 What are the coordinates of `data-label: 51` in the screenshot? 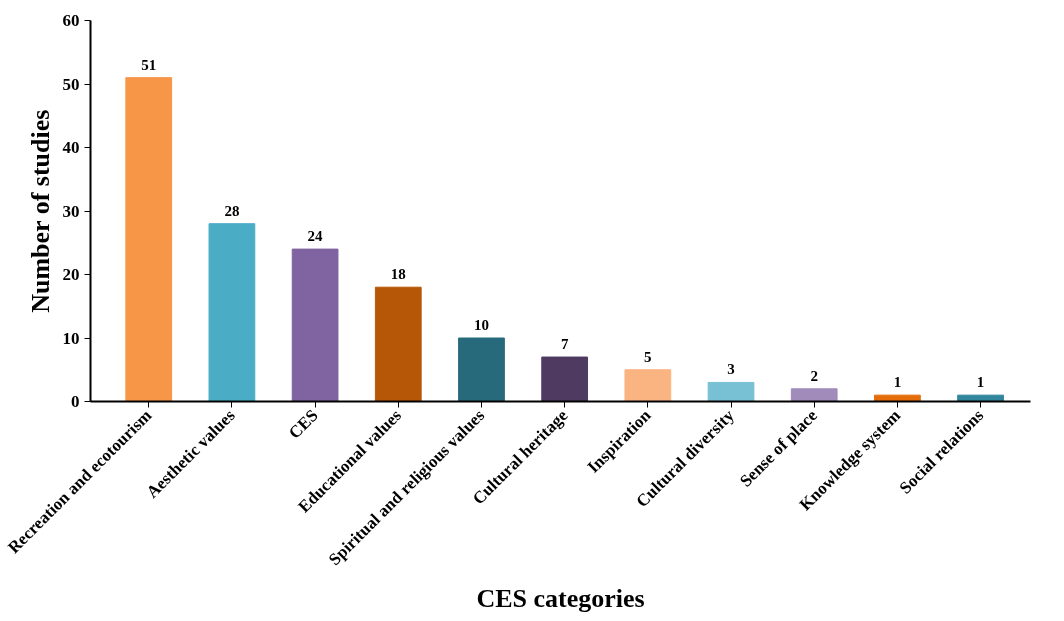 It's located at (149, 64).